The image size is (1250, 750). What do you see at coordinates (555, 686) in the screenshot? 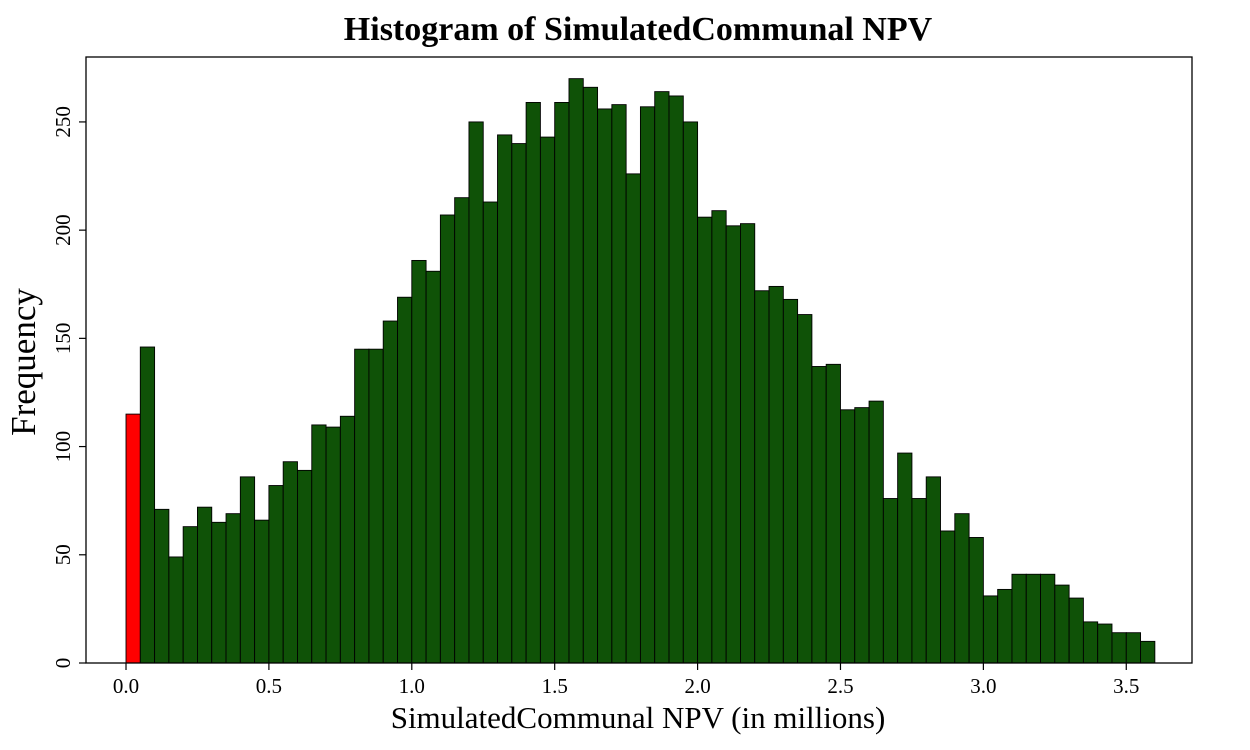
I see `x-tick-label: 1.5` at bounding box center [555, 686].